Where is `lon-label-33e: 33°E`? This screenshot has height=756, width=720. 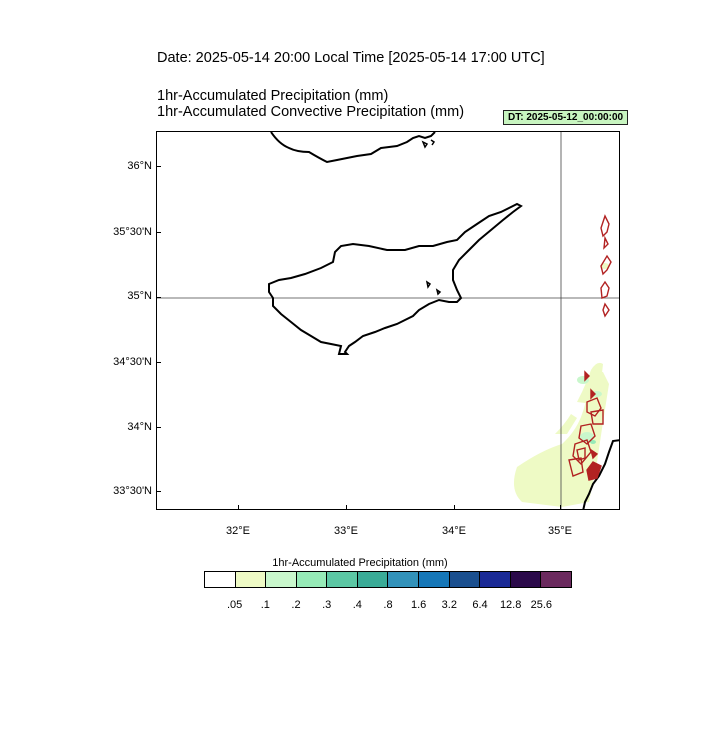 lon-label-33e: 33°E is located at coordinates (346, 531).